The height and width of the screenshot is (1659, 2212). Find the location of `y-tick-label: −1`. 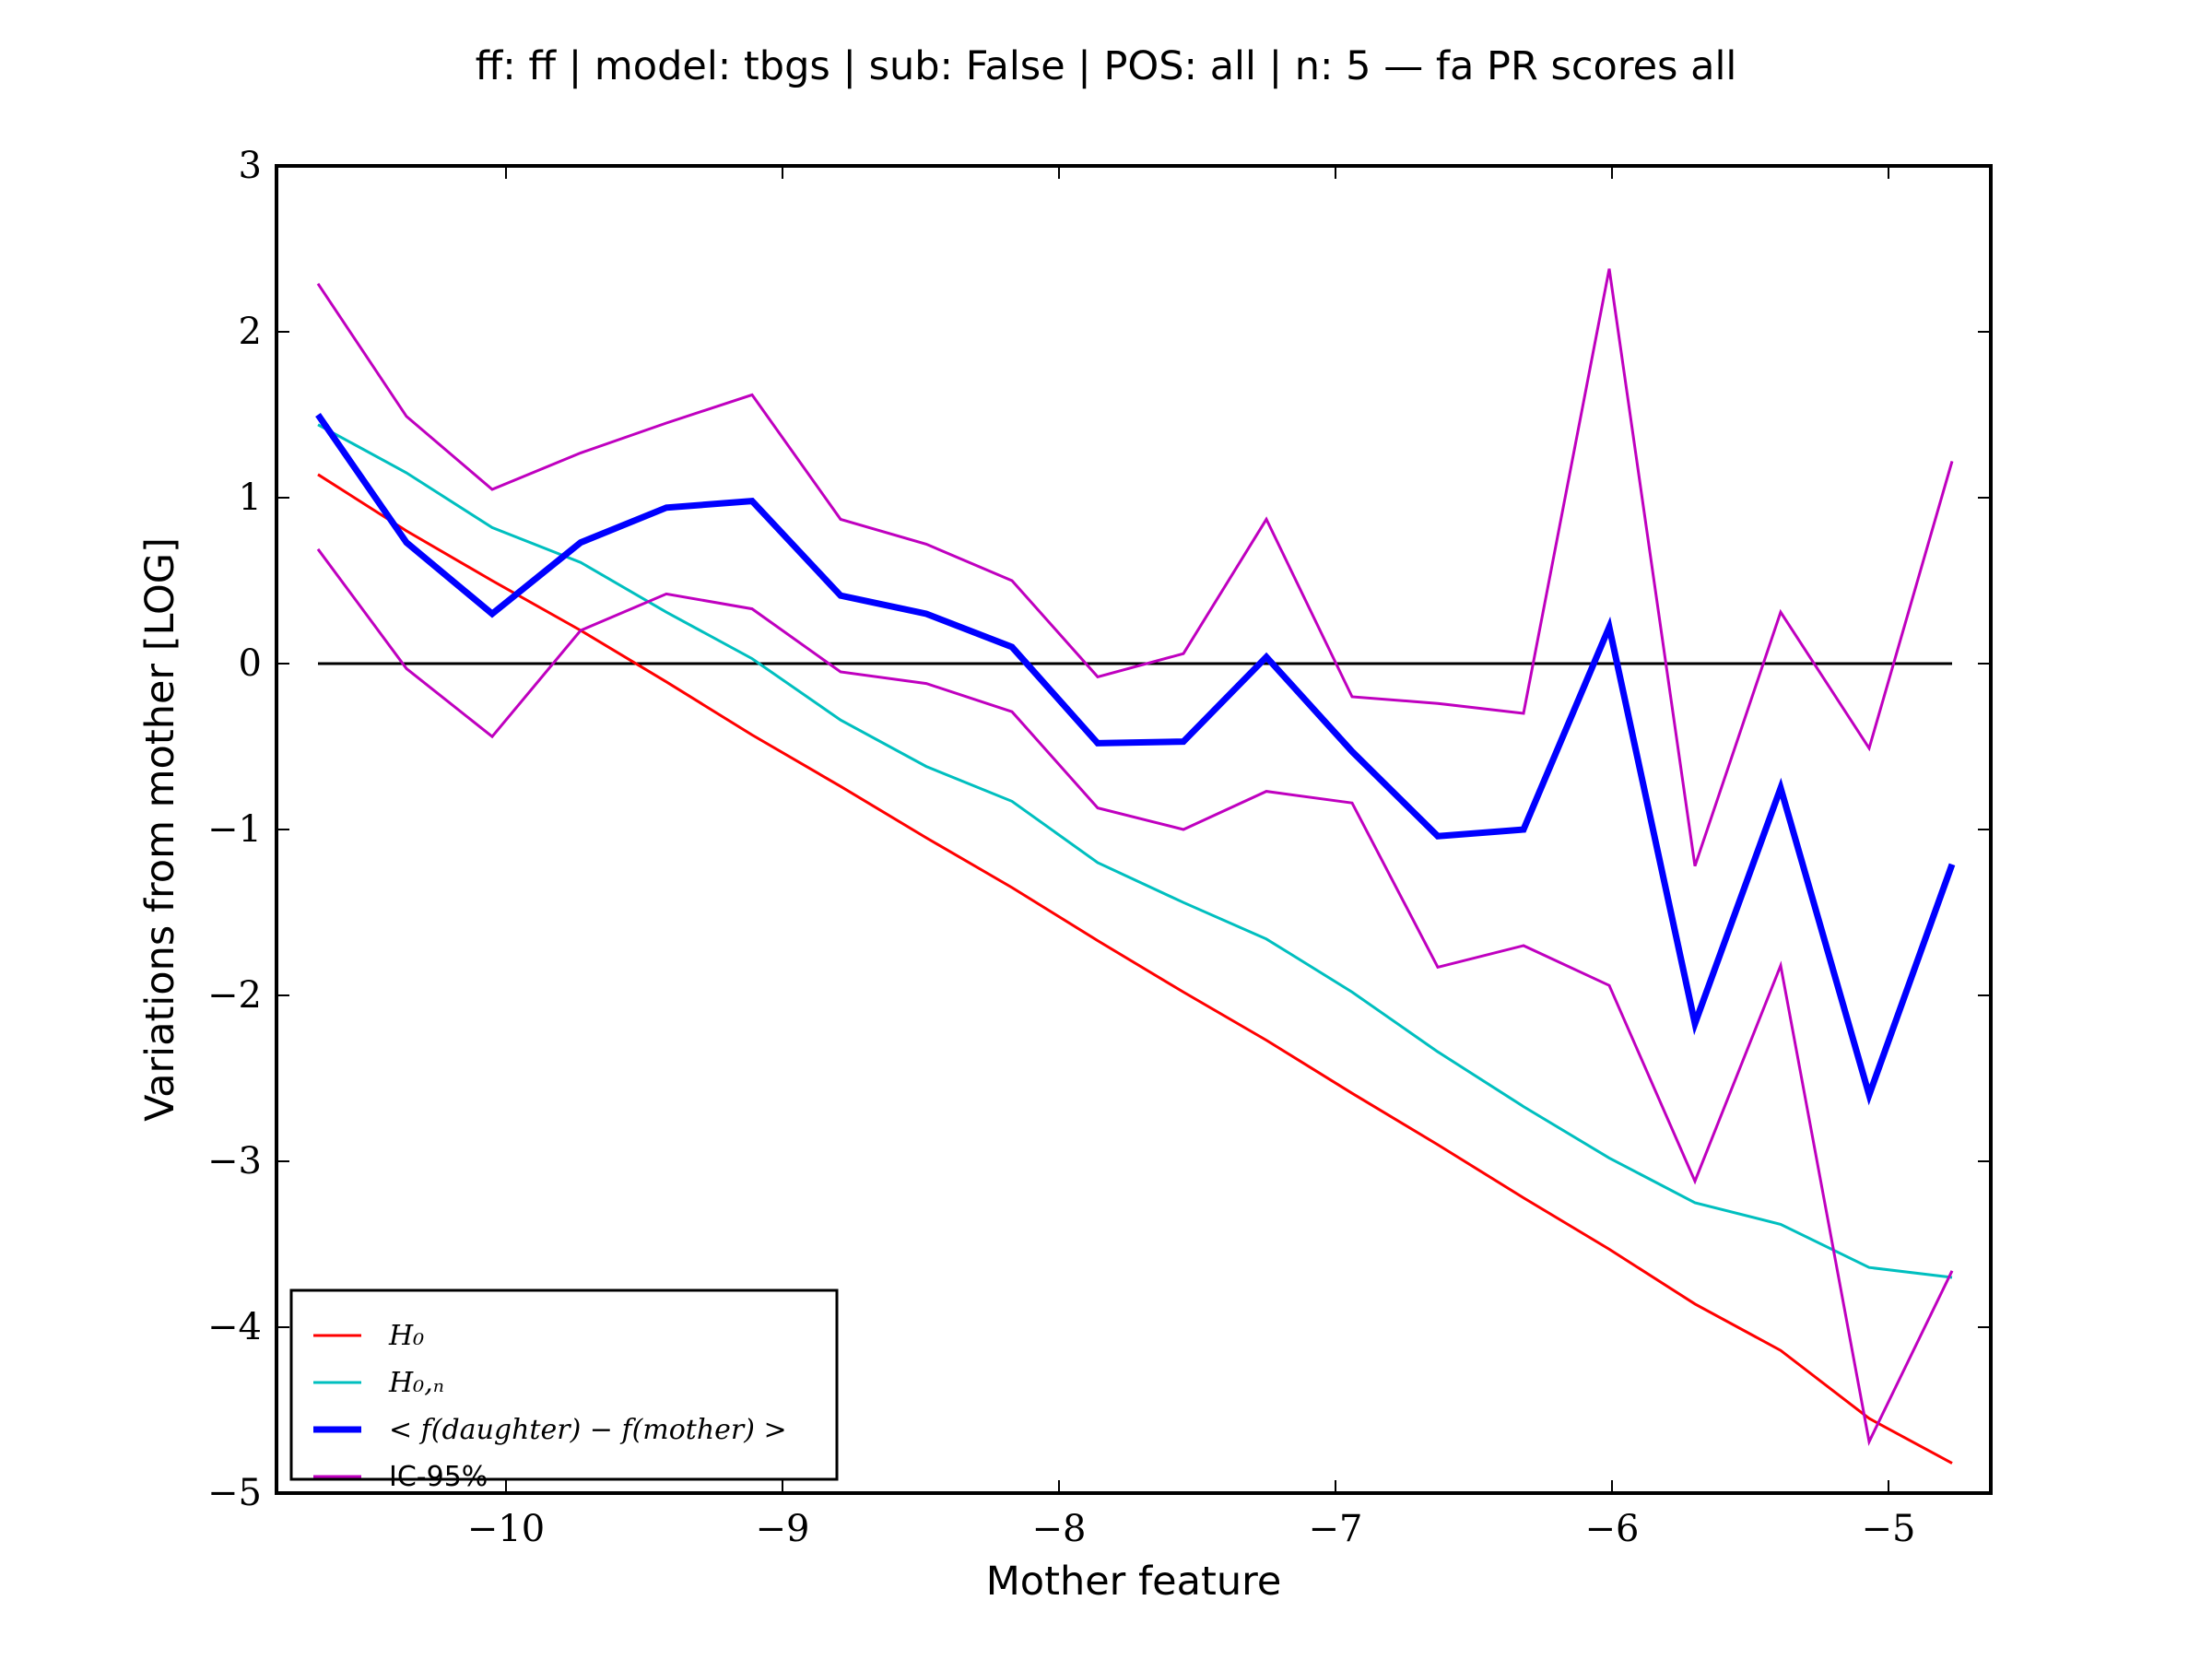

y-tick-label: −1 is located at coordinates (234, 829).